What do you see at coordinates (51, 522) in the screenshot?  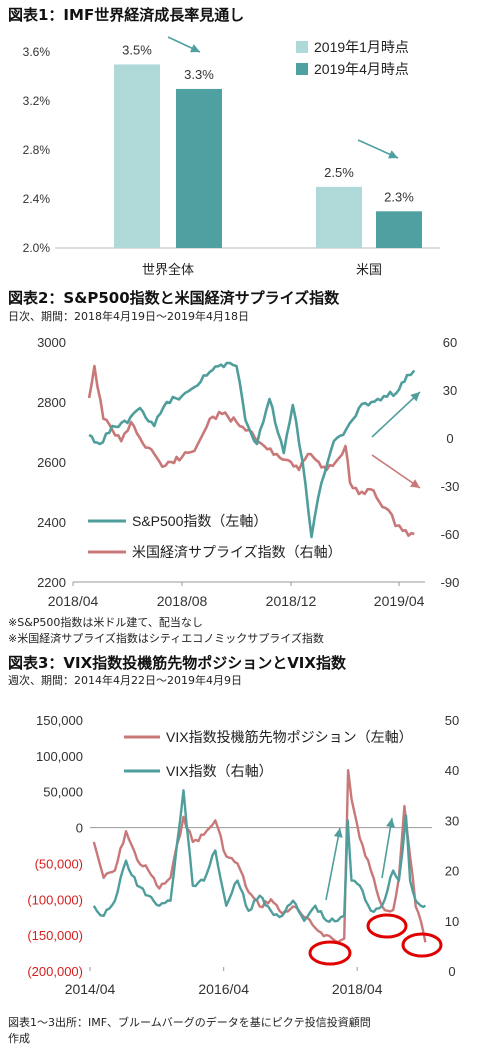 I see `y-left-tick-label: 2400` at bounding box center [51, 522].